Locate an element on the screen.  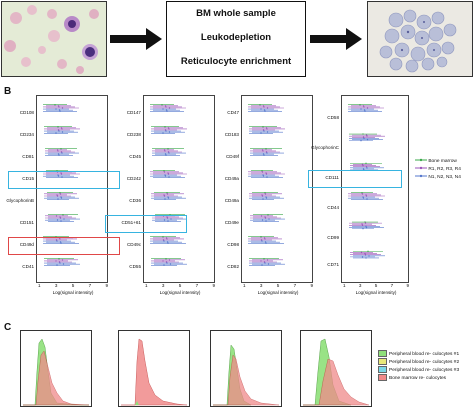
cd15-highlight-box is located at coordinates (64, 180).